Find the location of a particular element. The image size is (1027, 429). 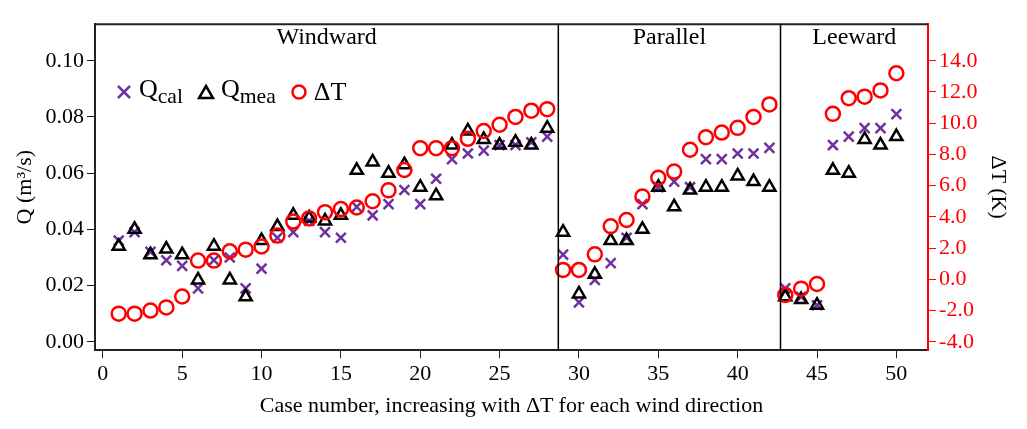

x-tick-label: 5 is located at coordinates (182, 373).